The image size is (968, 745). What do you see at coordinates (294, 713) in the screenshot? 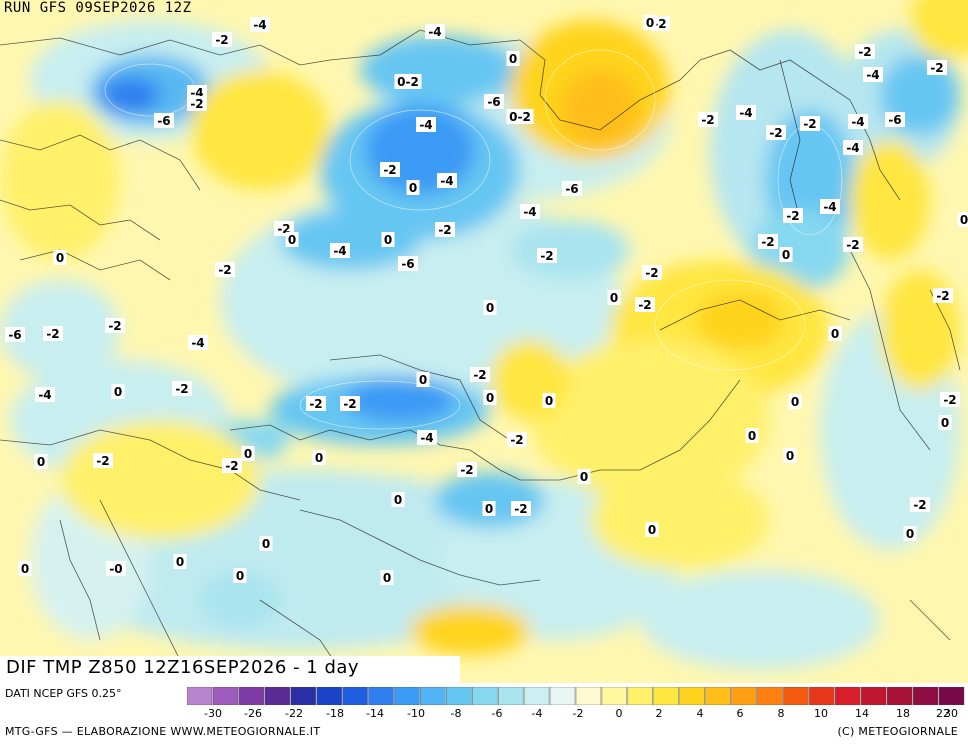
I see `scale-tick-label: -22` at bounding box center [294, 713].